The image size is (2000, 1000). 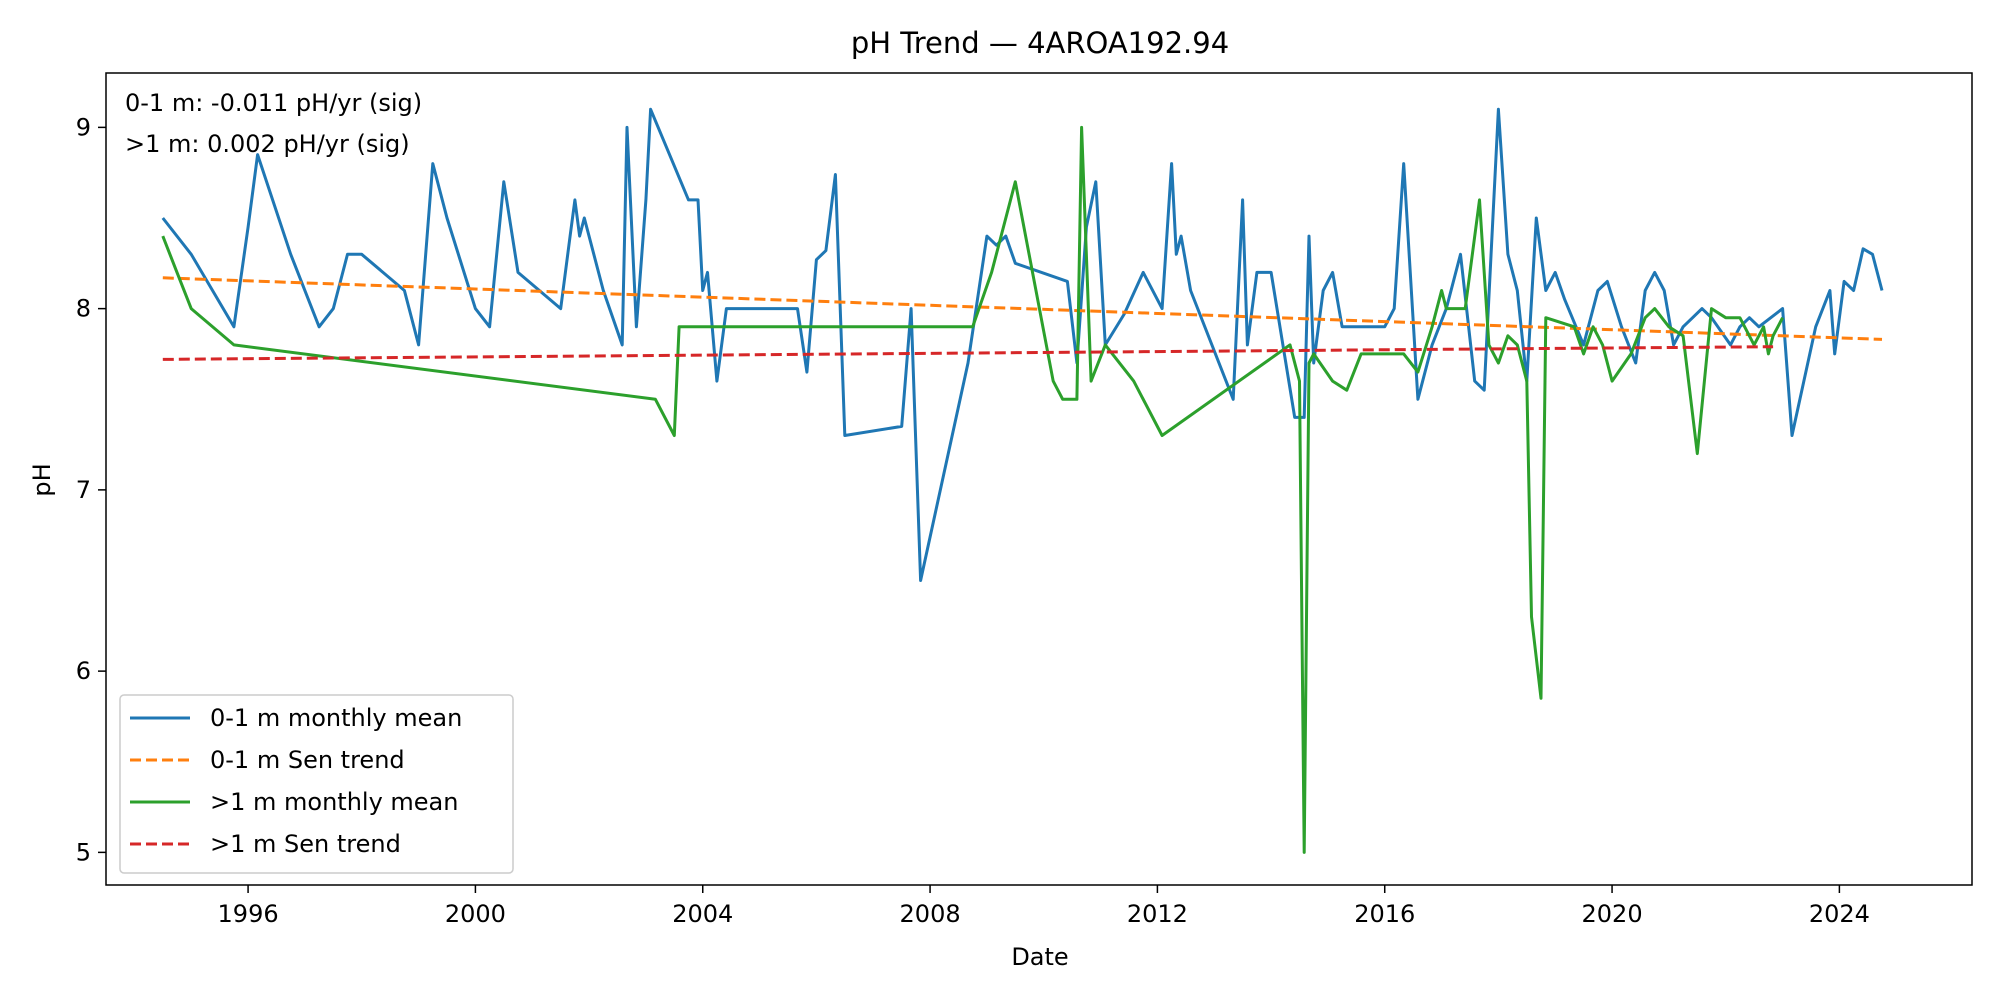 What do you see at coordinates (1612, 914) in the screenshot?
I see `x-tick-label: 2020` at bounding box center [1612, 914].